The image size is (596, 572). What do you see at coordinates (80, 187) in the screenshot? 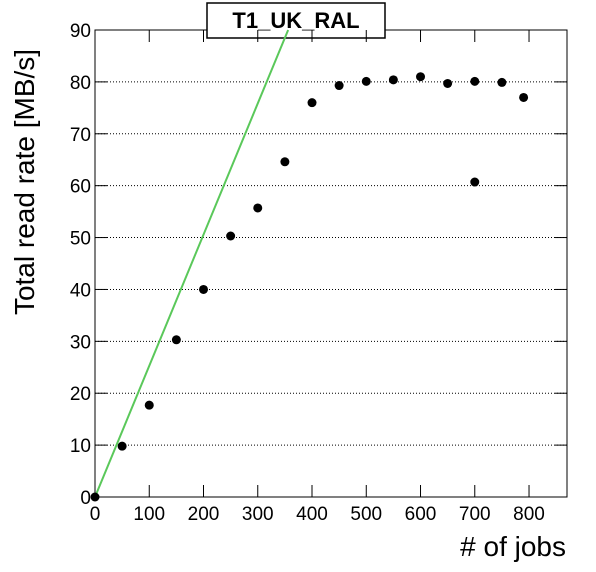
I see `y-tick-label: 60` at bounding box center [80, 187].